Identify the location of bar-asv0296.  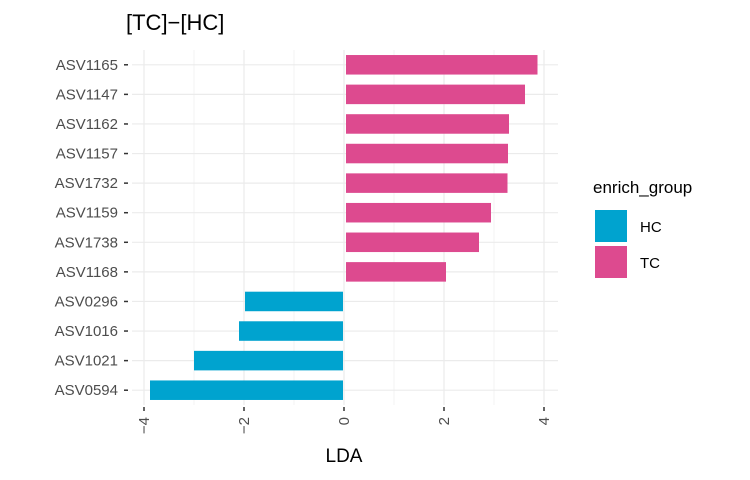
(294, 301).